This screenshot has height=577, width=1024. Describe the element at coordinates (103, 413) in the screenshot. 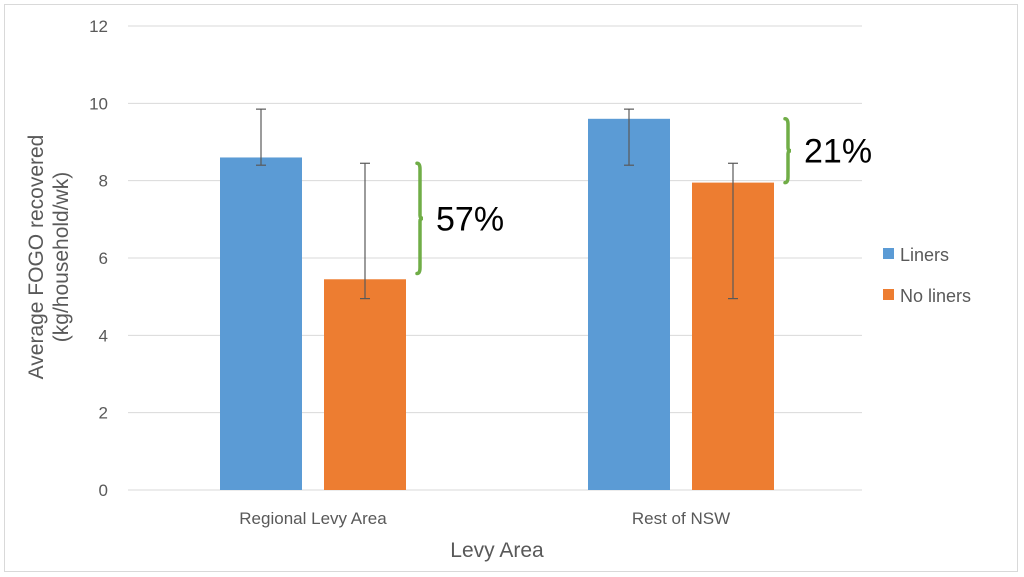

I see `y-tick-label: 2` at that location.